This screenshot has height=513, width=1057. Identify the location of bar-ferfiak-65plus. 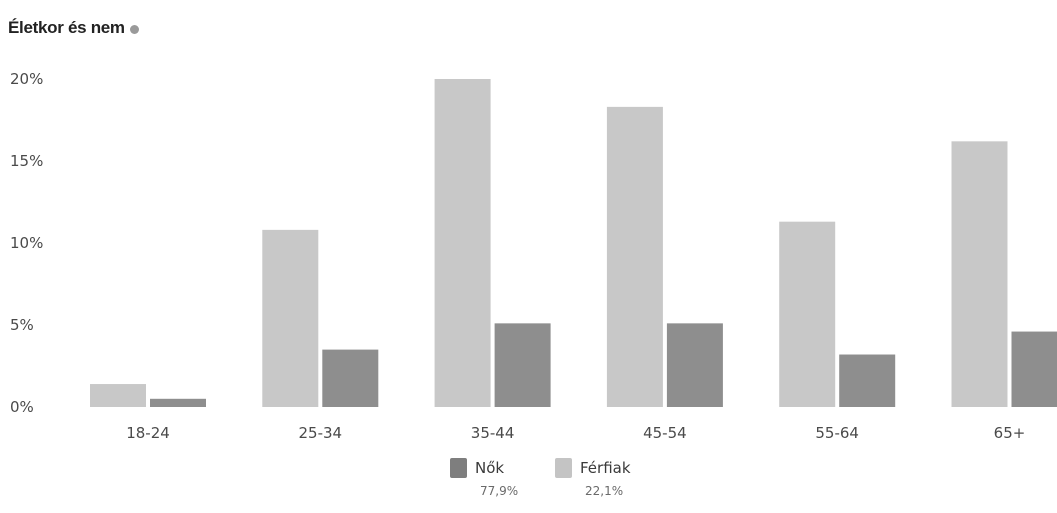
(979, 274).